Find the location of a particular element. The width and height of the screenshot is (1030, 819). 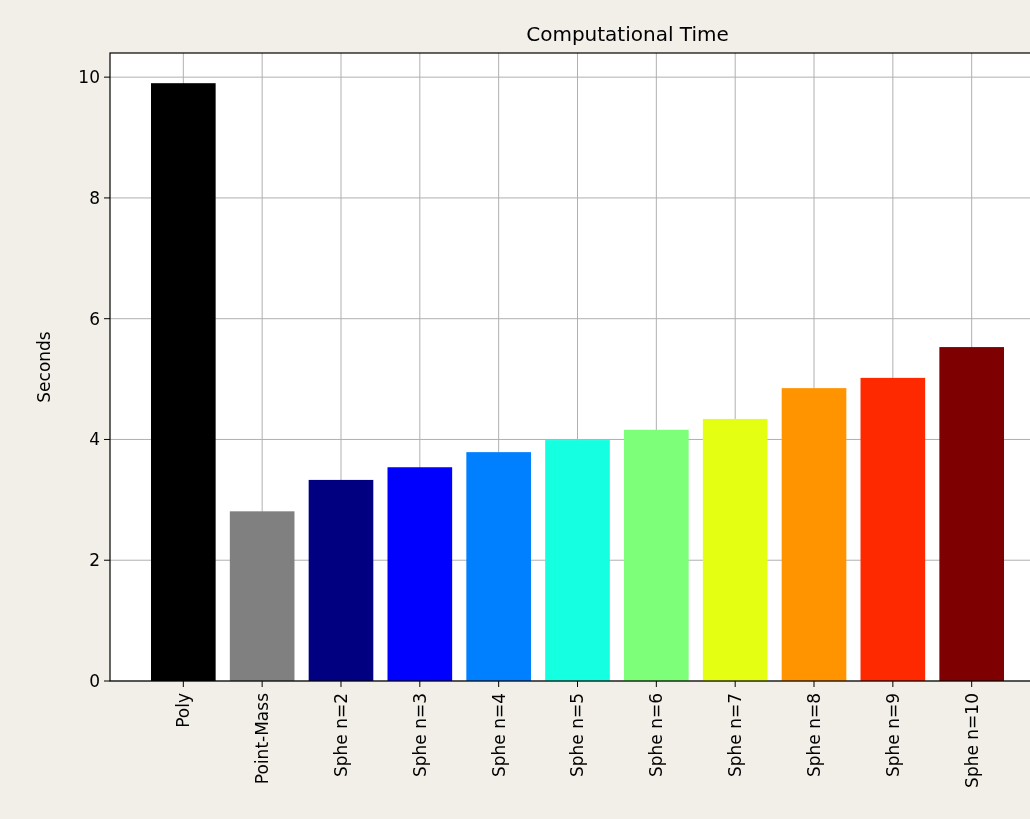

x-tick-label: Sphe n=5 is located at coordinates (577, 735).